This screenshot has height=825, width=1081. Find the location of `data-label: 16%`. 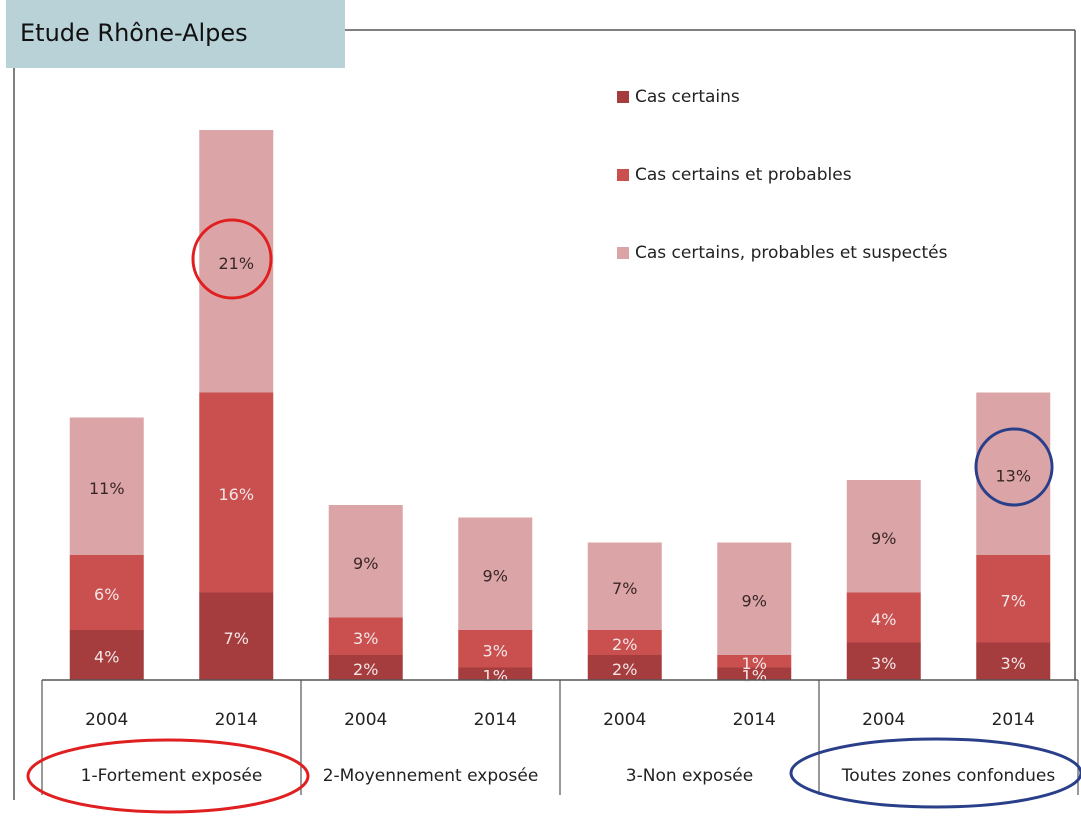

data-label: 16% is located at coordinates (236, 494).